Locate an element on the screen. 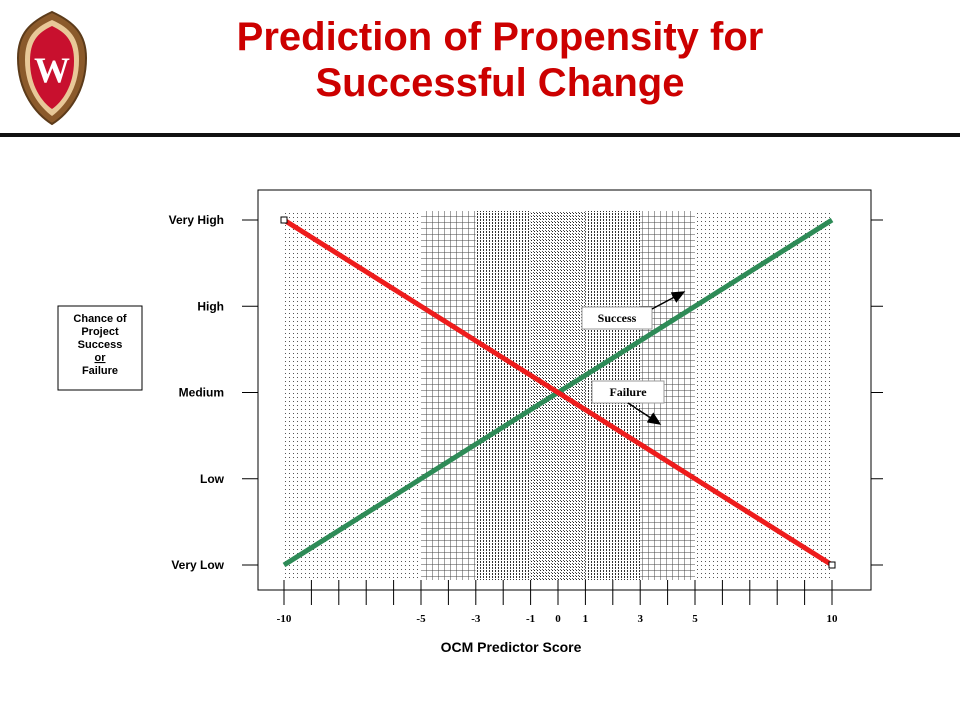  university-crest-logo: W is located at coordinates (52, 68).